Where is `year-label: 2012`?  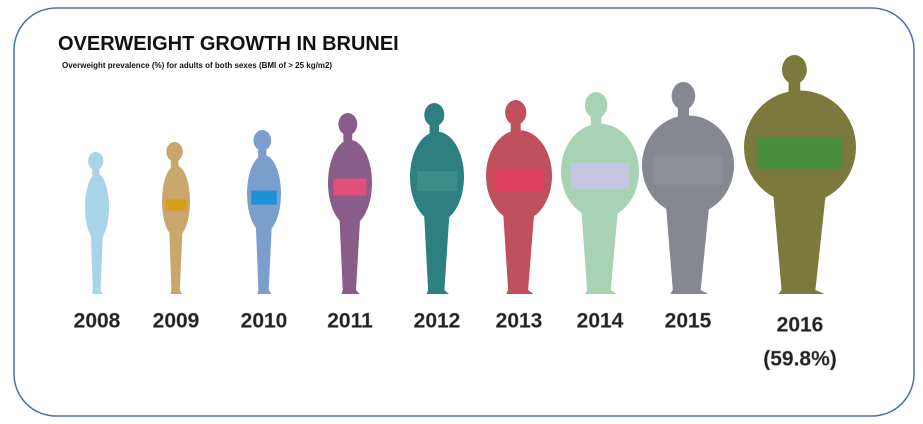 year-label: 2012 is located at coordinates (437, 321).